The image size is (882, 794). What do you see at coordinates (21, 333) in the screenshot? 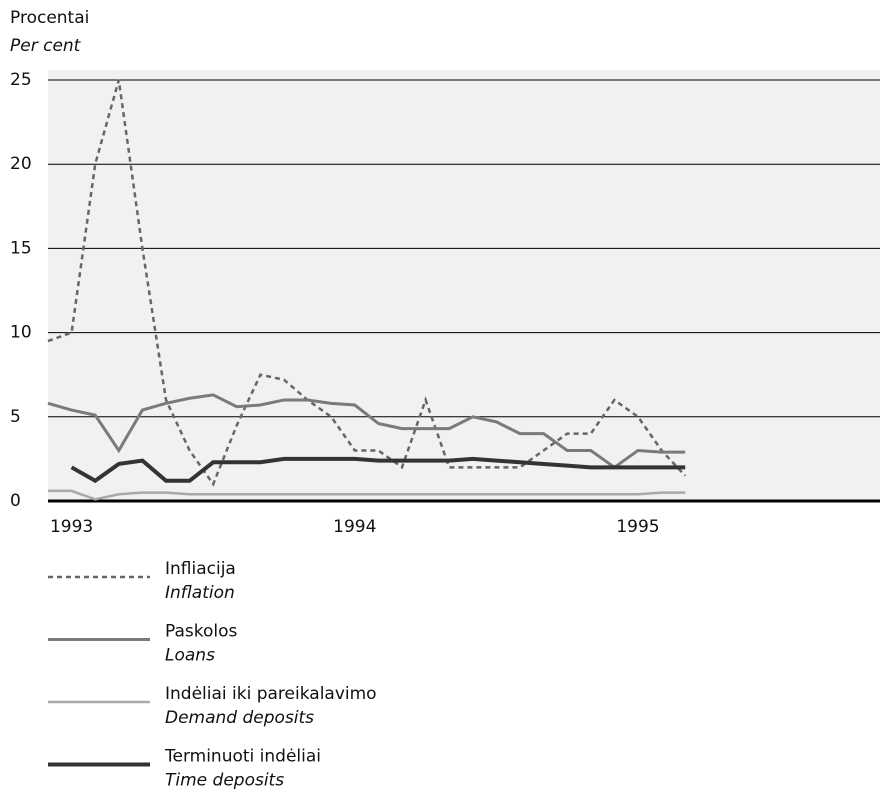
I see `y-tick-label: 10` at bounding box center [21, 333].